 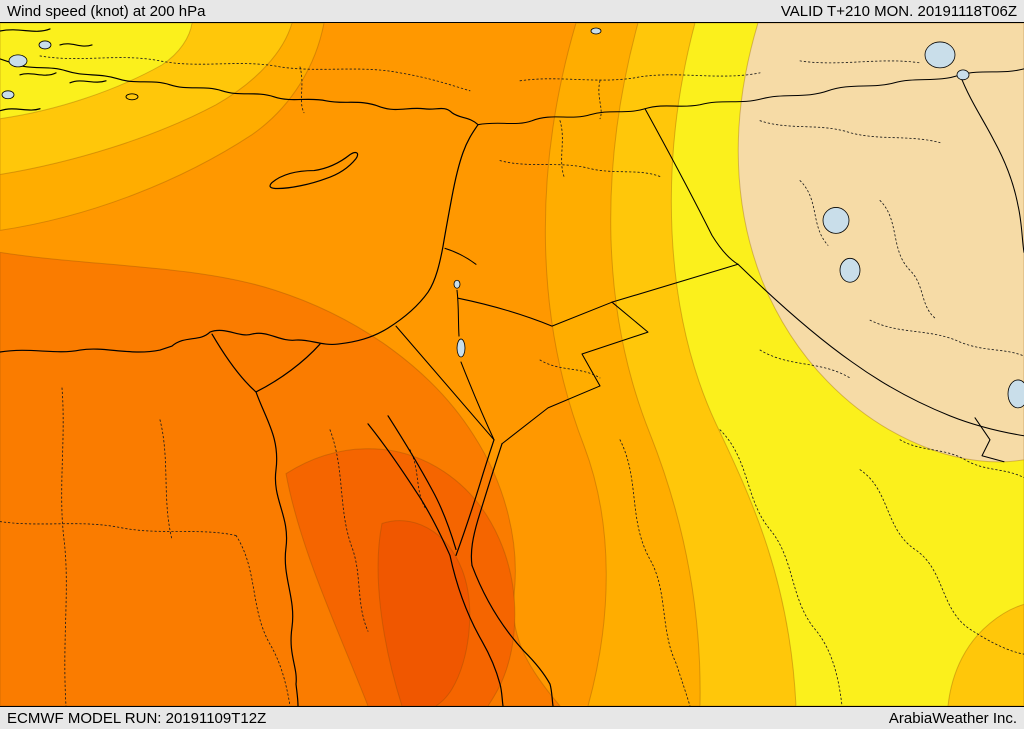 What do you see at coordinates (952, 718) in the screenshot?
I see `brand-label: ArabiaWeather Inc.` at bounding box center [952, 718].